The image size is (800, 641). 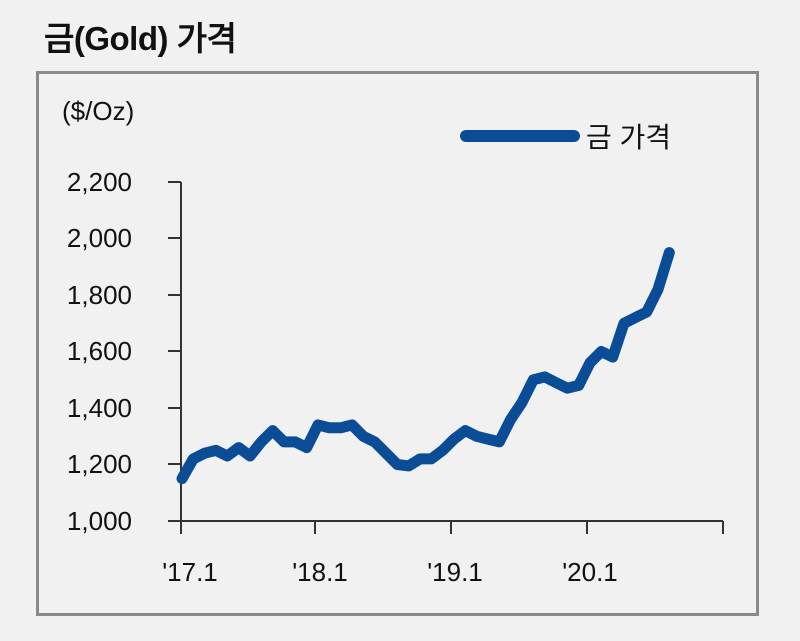 What do you see at coordinates (190, 572) in the screenshot?
I see `x-tick-label: '17.1` at bounding box center [190, 572].